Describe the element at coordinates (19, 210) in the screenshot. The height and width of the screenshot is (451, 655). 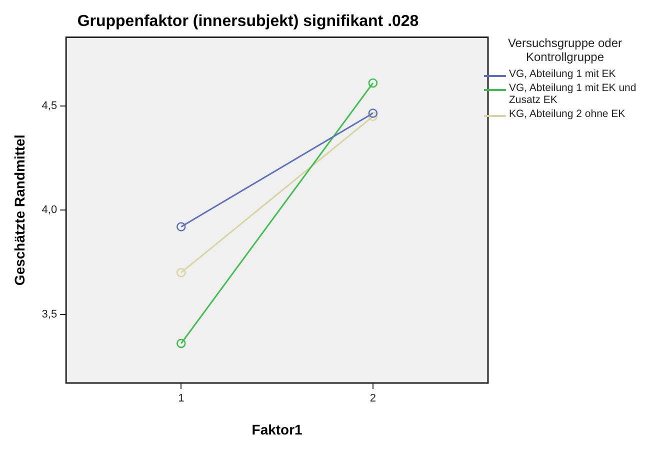
I see `y-axis-title: Geschätzte Randmittel` at that location.